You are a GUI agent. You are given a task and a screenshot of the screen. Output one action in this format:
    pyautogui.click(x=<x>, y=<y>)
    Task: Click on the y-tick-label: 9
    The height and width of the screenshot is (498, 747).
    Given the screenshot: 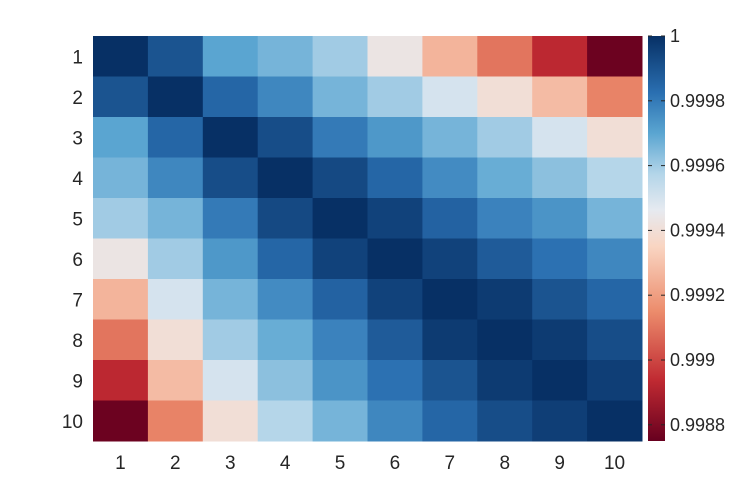 What is the action you would take?
    pyautogui.click(x=77, y=381)
    